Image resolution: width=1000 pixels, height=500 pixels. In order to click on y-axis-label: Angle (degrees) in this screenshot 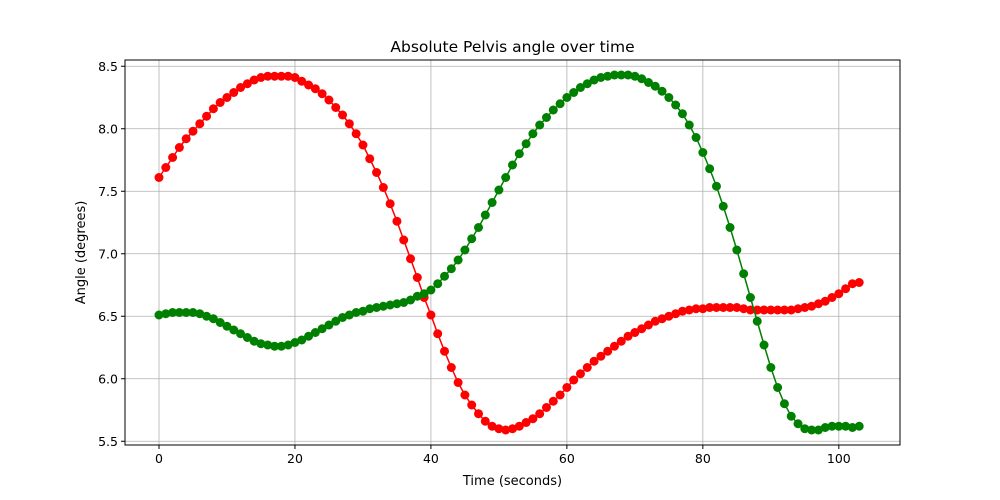, I will do `click(81, 253)`.